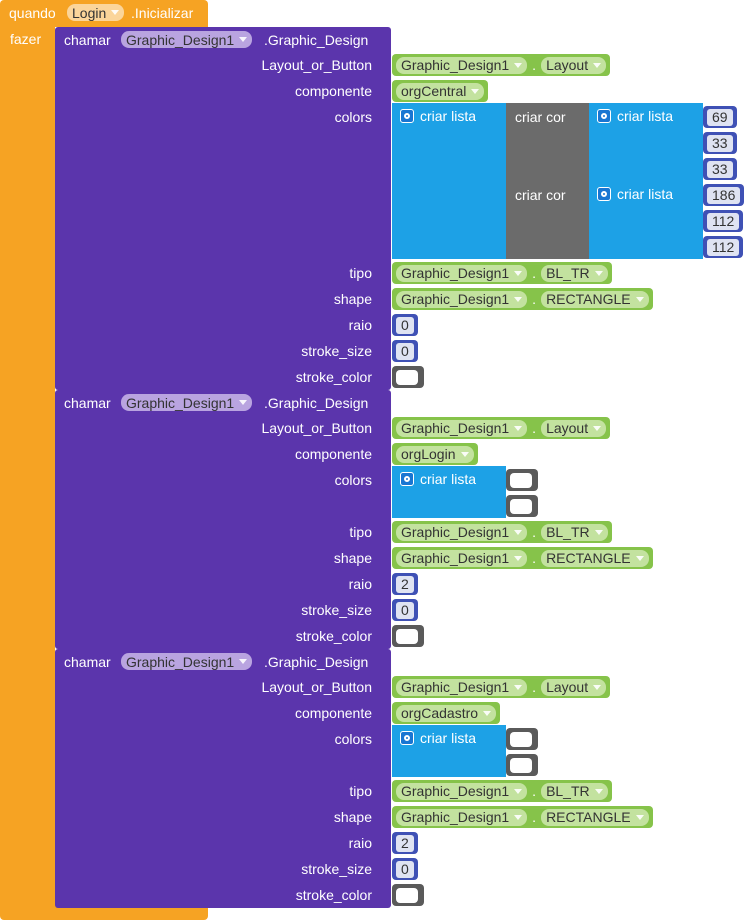 This screenshot has width=748, height=920. What do you see at coordinates (547, 142) in the screenshot?
I see `make-color-block: criar cor` at bounding box center [547, 142].